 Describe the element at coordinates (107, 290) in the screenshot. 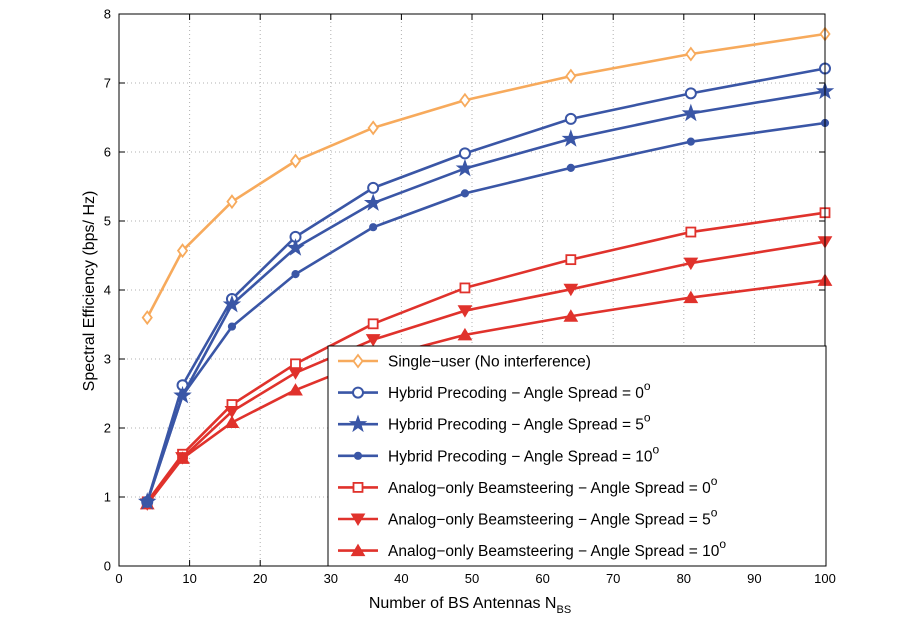

I see `y-tick-label: 4` at that location.